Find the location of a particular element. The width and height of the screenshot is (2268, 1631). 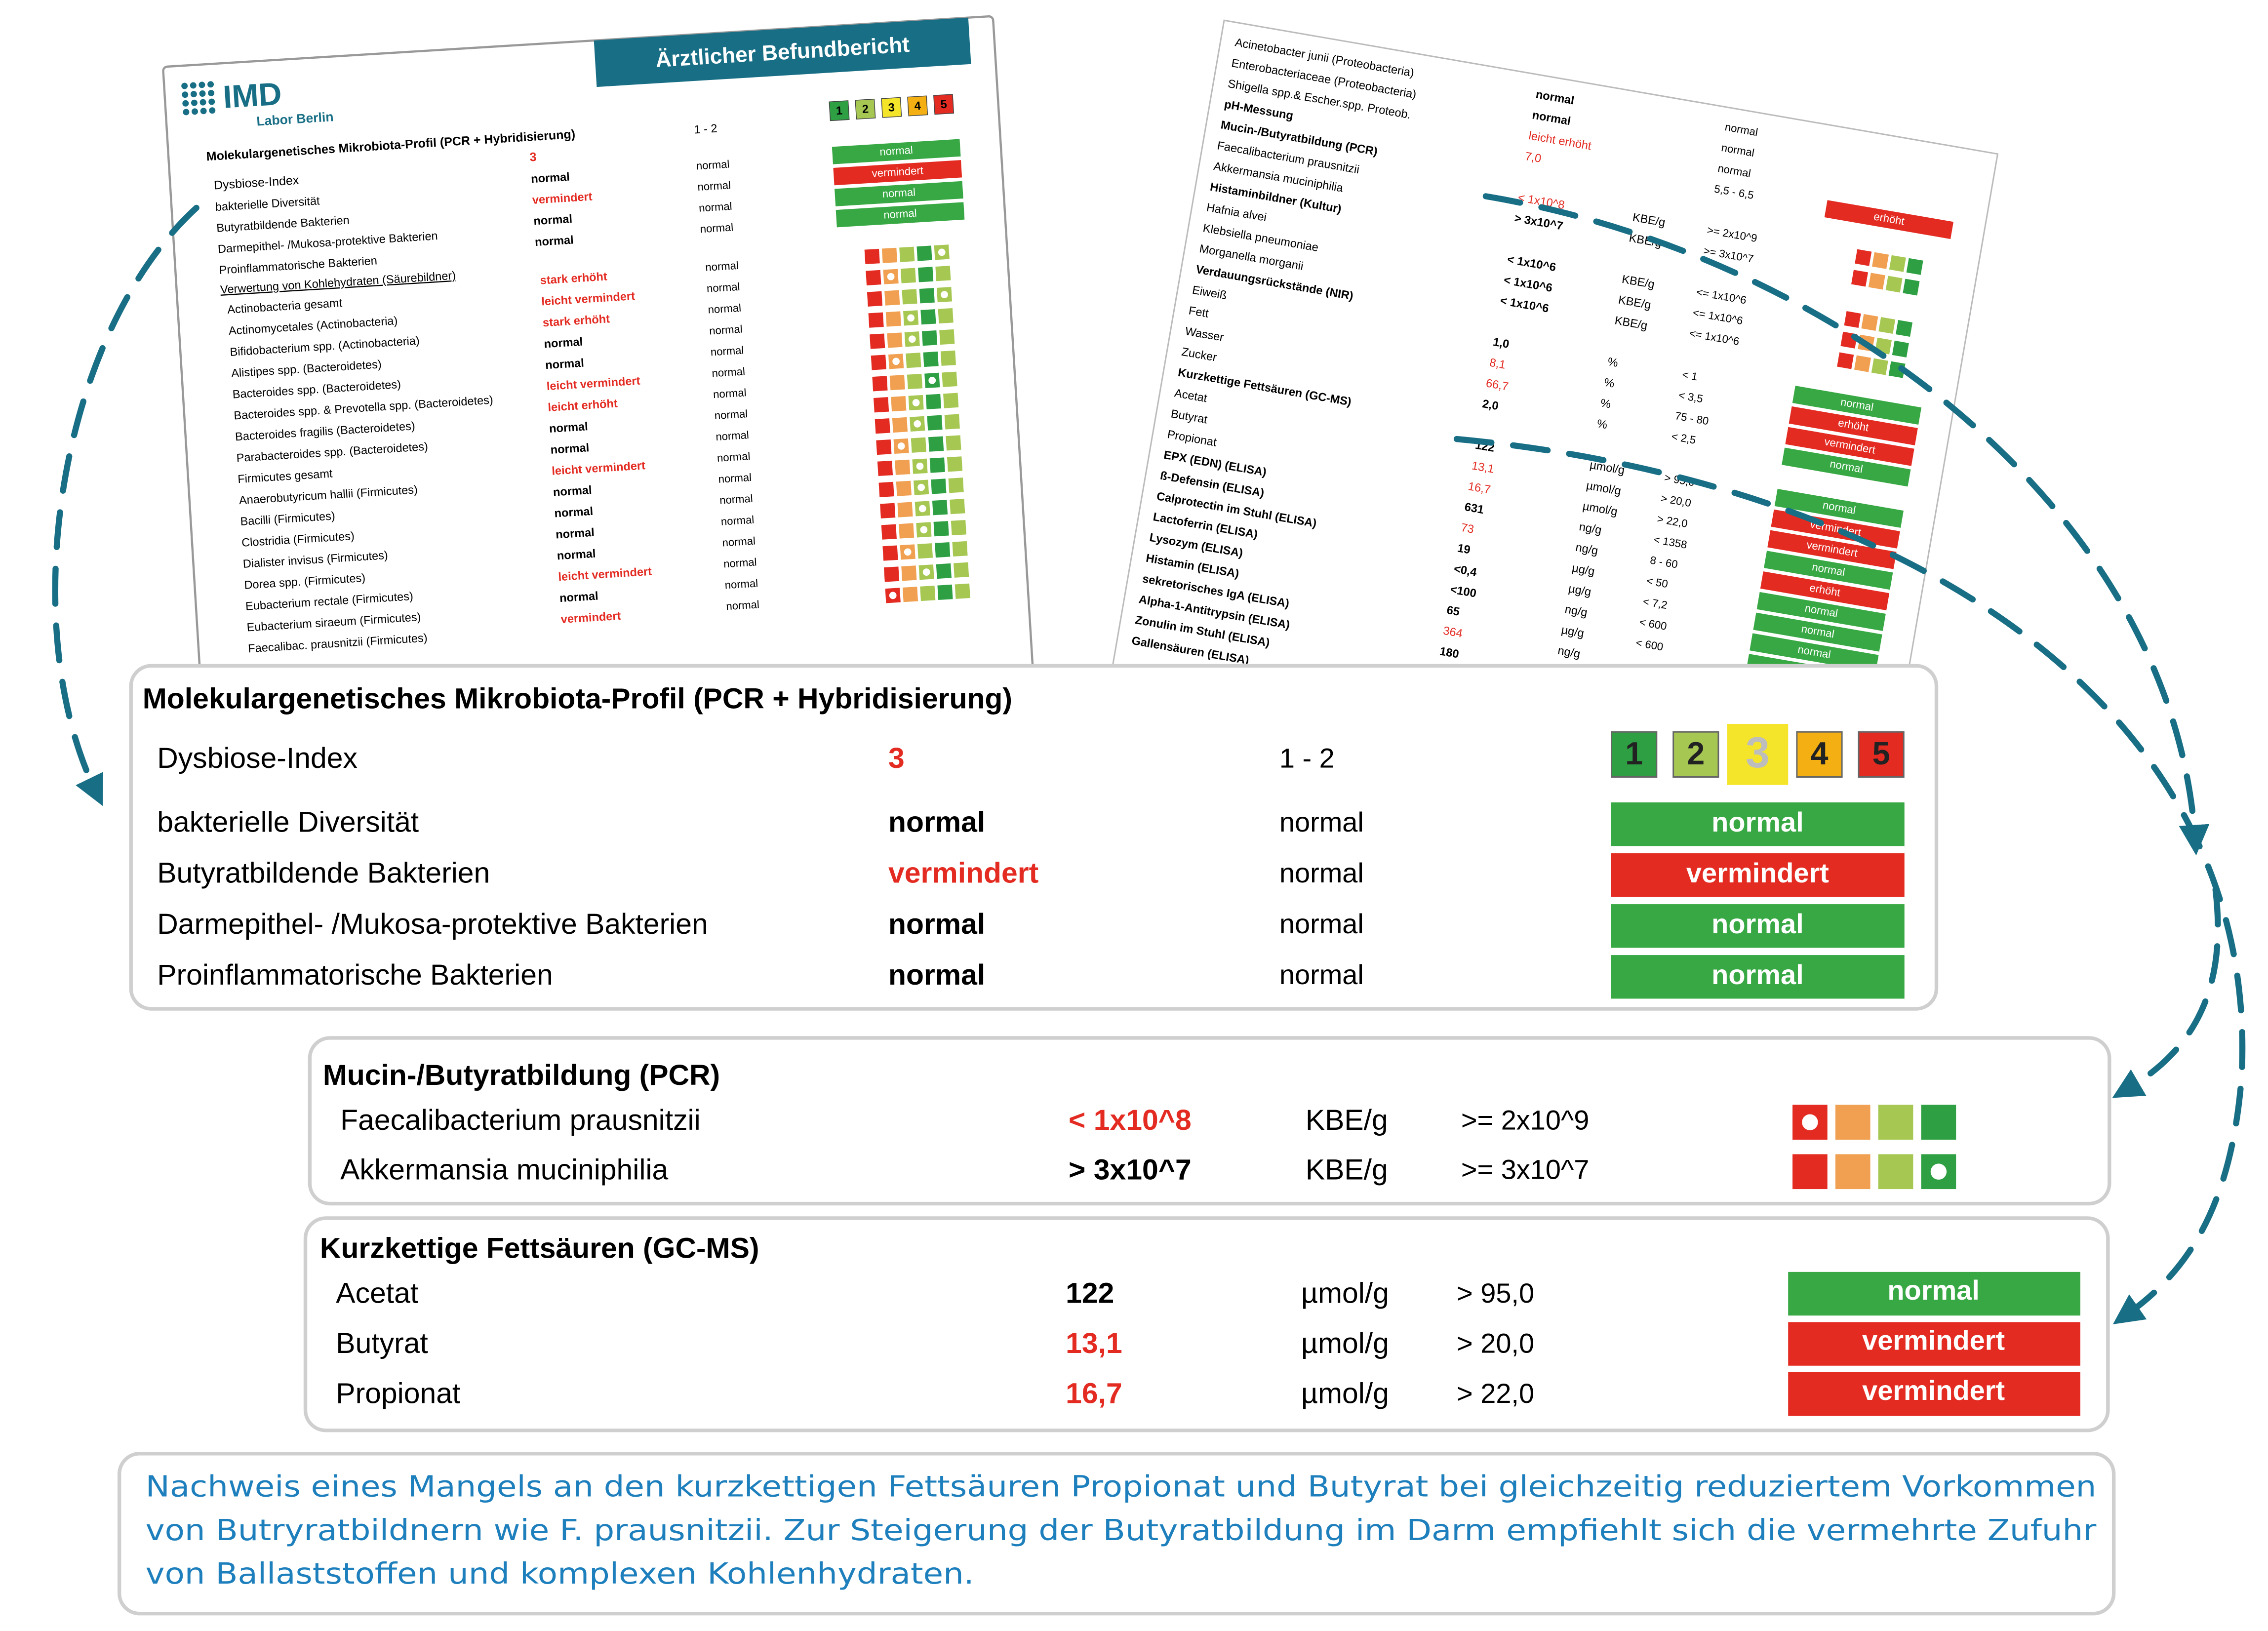

row-value: 180 is located at coordinates (1449, 652).